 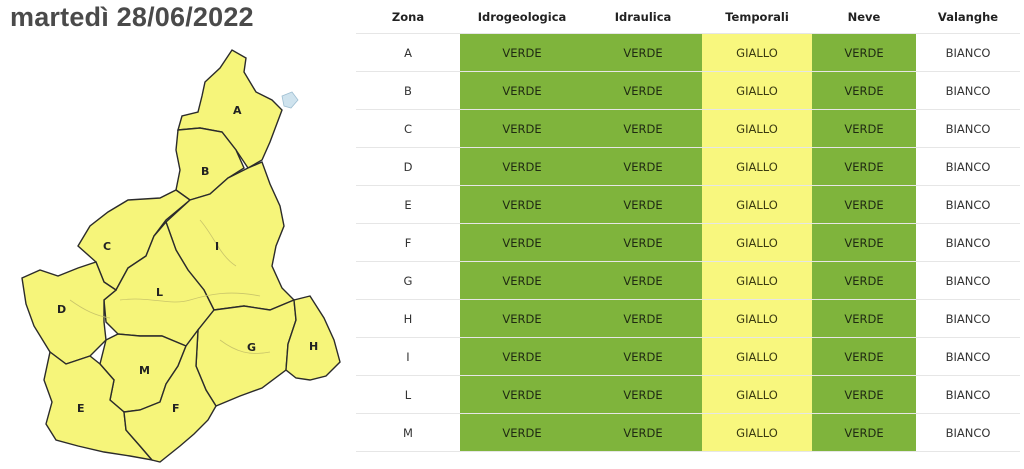 What do you see at coordinates (757, 17) in the screenshot?
I see `header-temporali: Temporali` at bounding box center [757, 17].